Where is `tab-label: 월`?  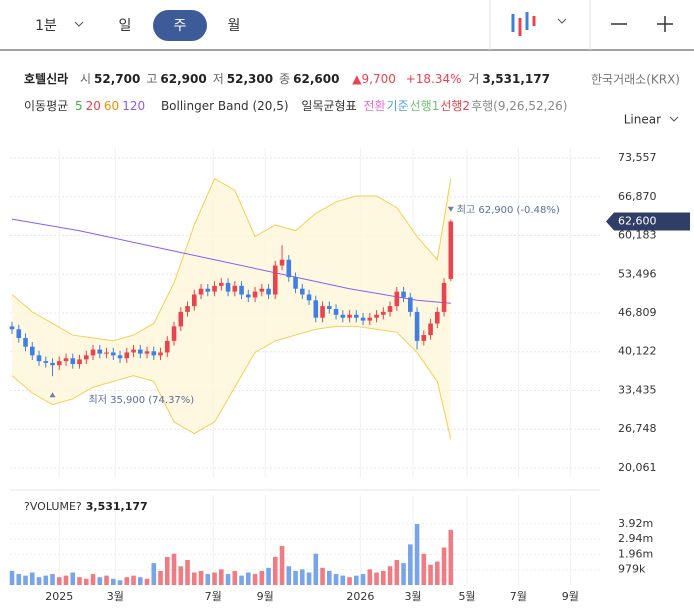
tab-label: 월 is located at coordinates (234, 26).